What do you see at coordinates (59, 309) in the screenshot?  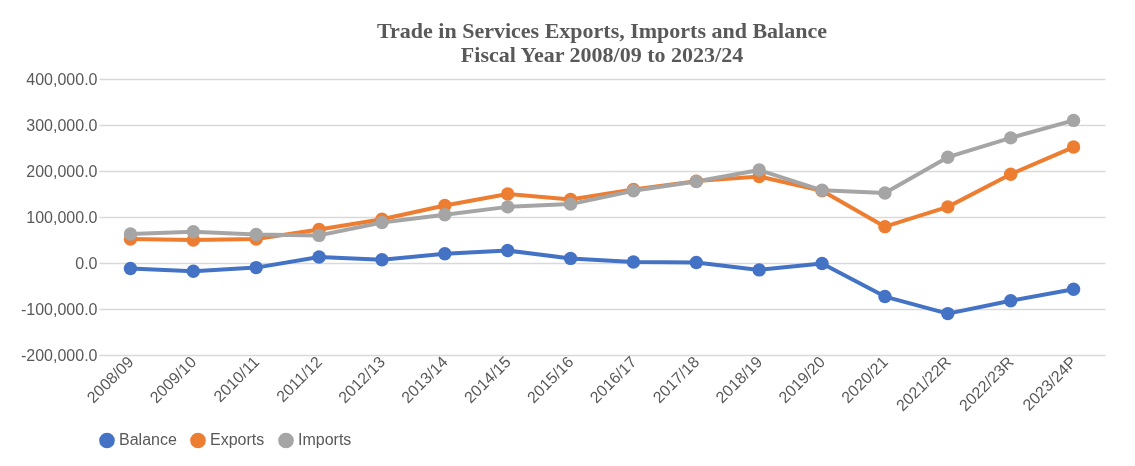 I see `y-tick-label: -100,000.0` at bounding box center [59, 309].